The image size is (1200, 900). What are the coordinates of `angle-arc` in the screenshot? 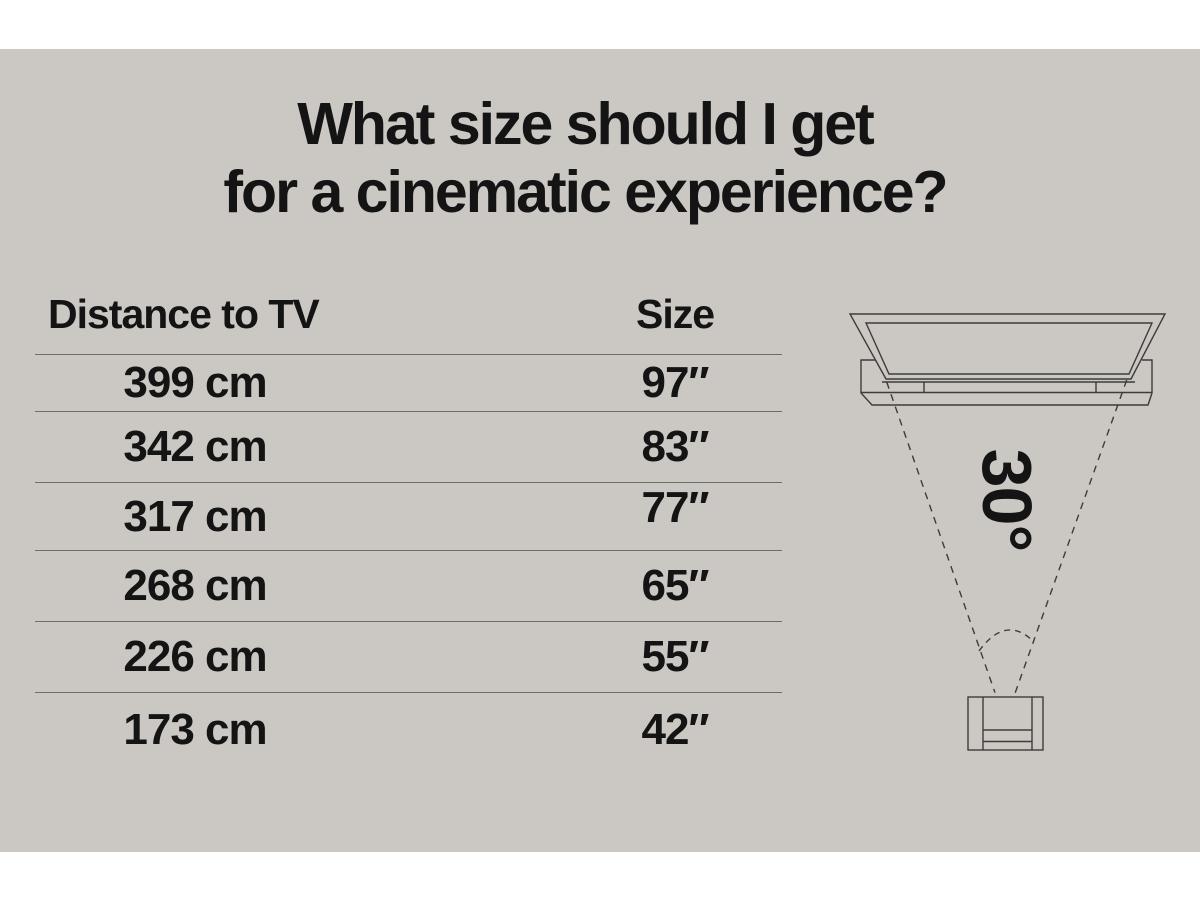 It's located at (1006, 640).